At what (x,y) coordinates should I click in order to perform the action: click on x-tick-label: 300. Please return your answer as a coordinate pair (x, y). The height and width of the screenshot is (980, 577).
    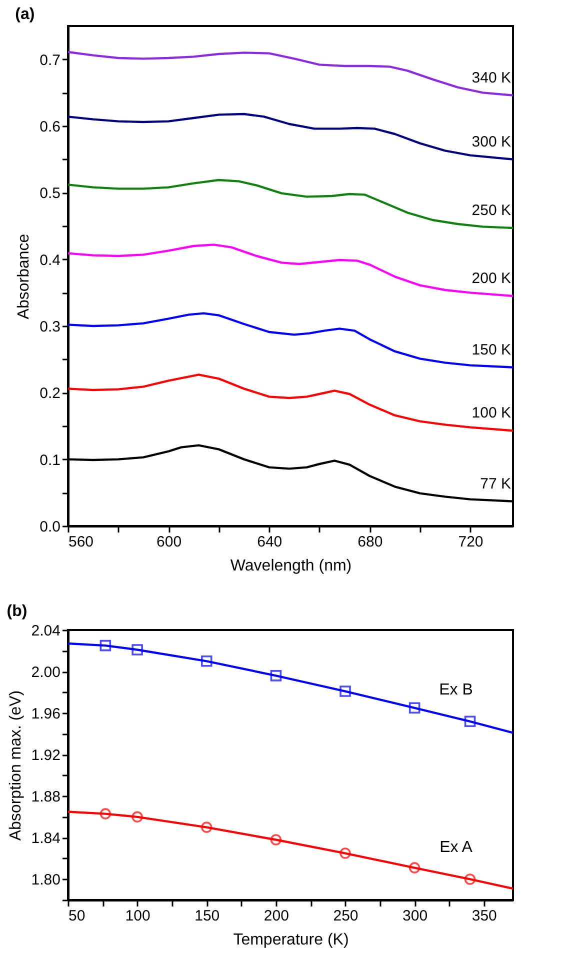
    Looking at the image, I should click on (415, 916).